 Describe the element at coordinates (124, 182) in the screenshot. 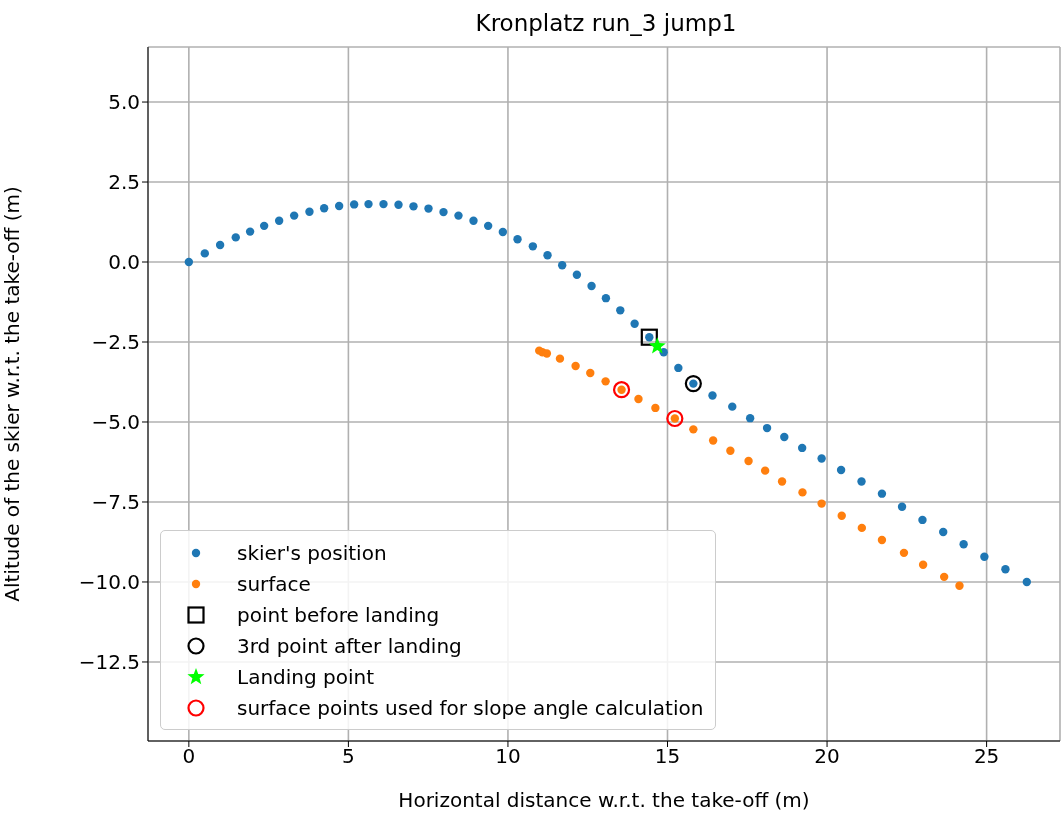

I see `y-tick-label: 2.5` at that location.